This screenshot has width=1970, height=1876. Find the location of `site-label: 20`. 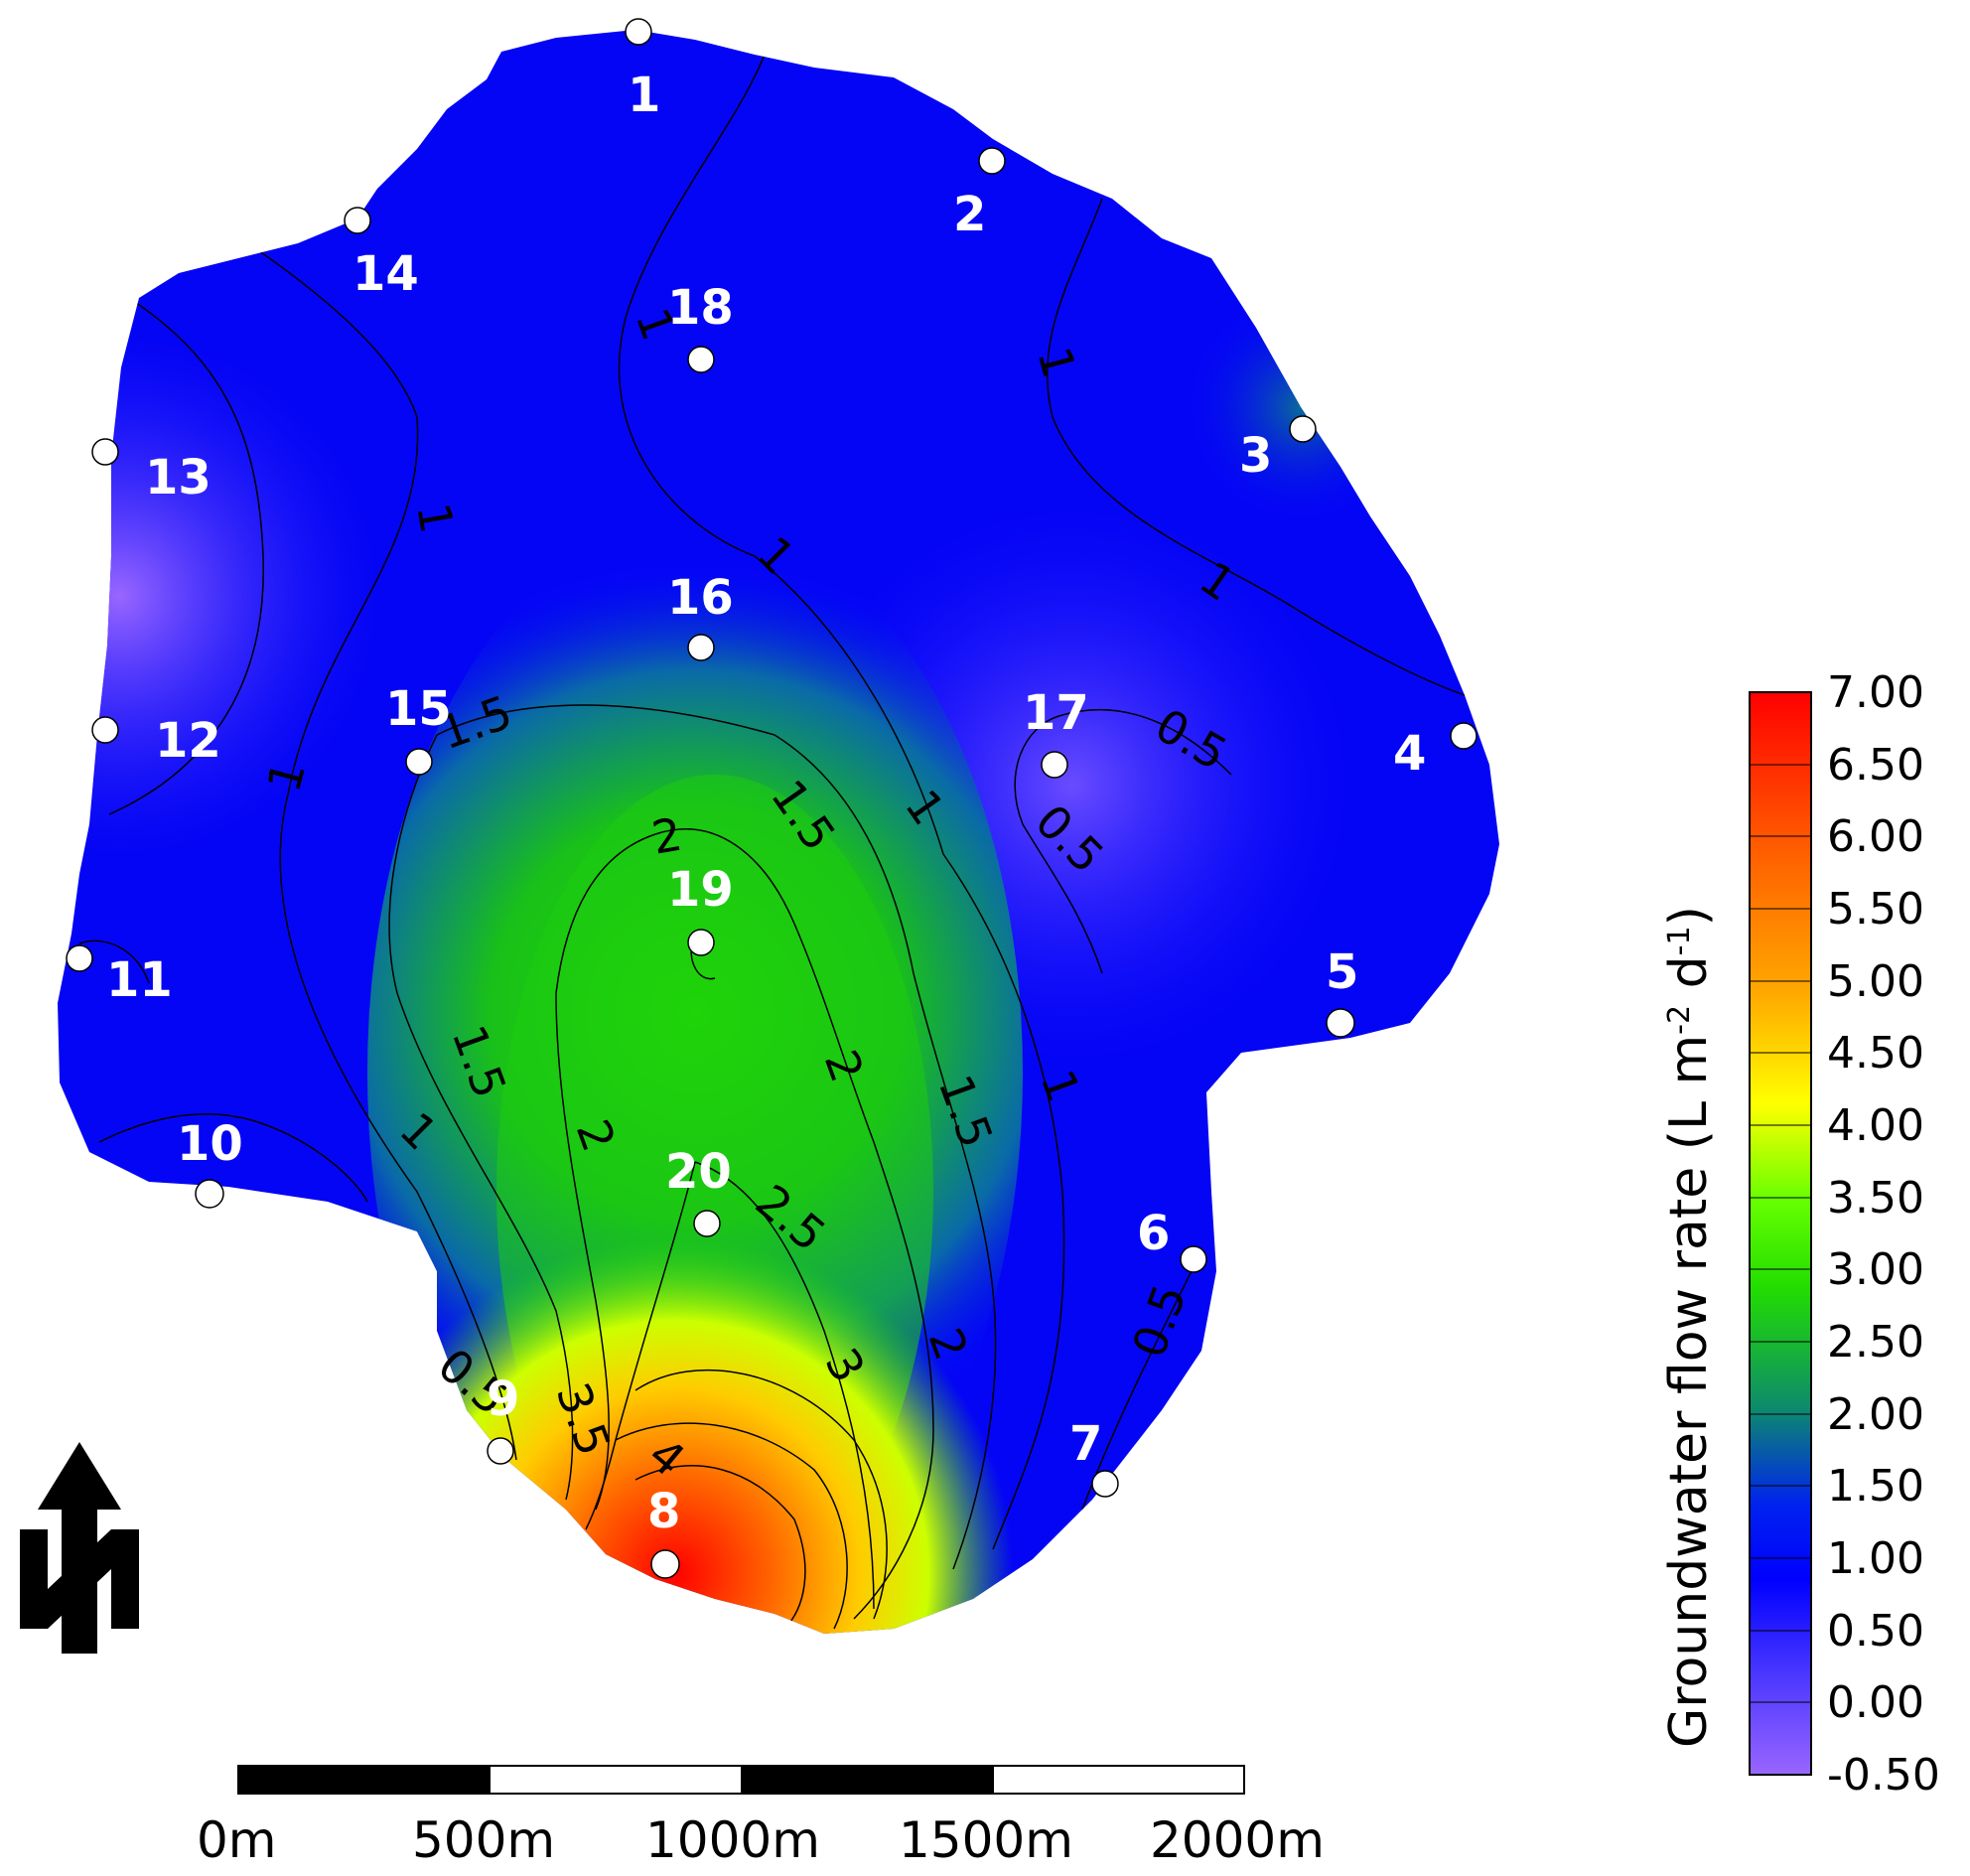

site-label: 20 is located at coordinates (698, 1172).